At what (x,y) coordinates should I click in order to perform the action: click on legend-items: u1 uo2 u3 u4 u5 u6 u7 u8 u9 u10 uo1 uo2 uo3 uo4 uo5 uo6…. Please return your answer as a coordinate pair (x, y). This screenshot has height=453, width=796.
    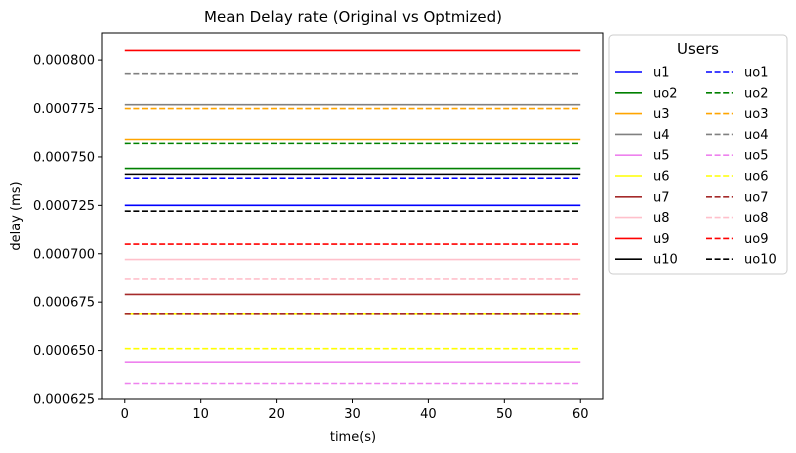
    Looking at the image, I should click on (696, 167).